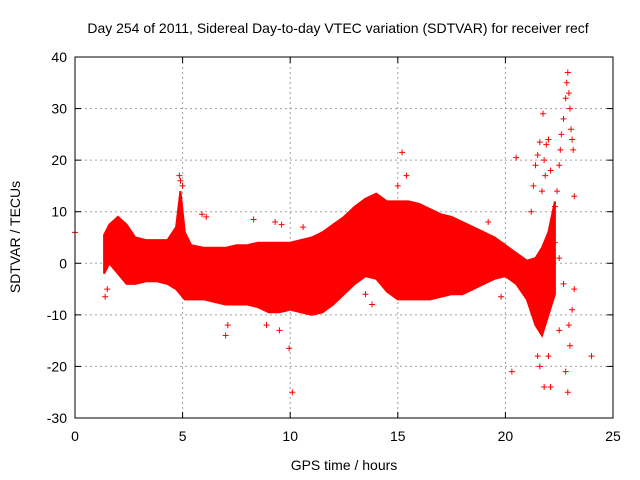  I want to click on y-tick-label: -30, so click(57, 418).